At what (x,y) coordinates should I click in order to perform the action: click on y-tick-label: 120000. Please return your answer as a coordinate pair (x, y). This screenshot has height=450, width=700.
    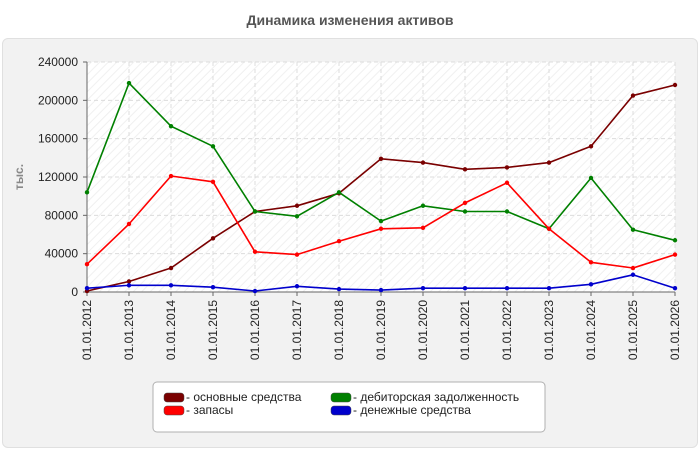
    Looking at the image, I should click on (58, 177).